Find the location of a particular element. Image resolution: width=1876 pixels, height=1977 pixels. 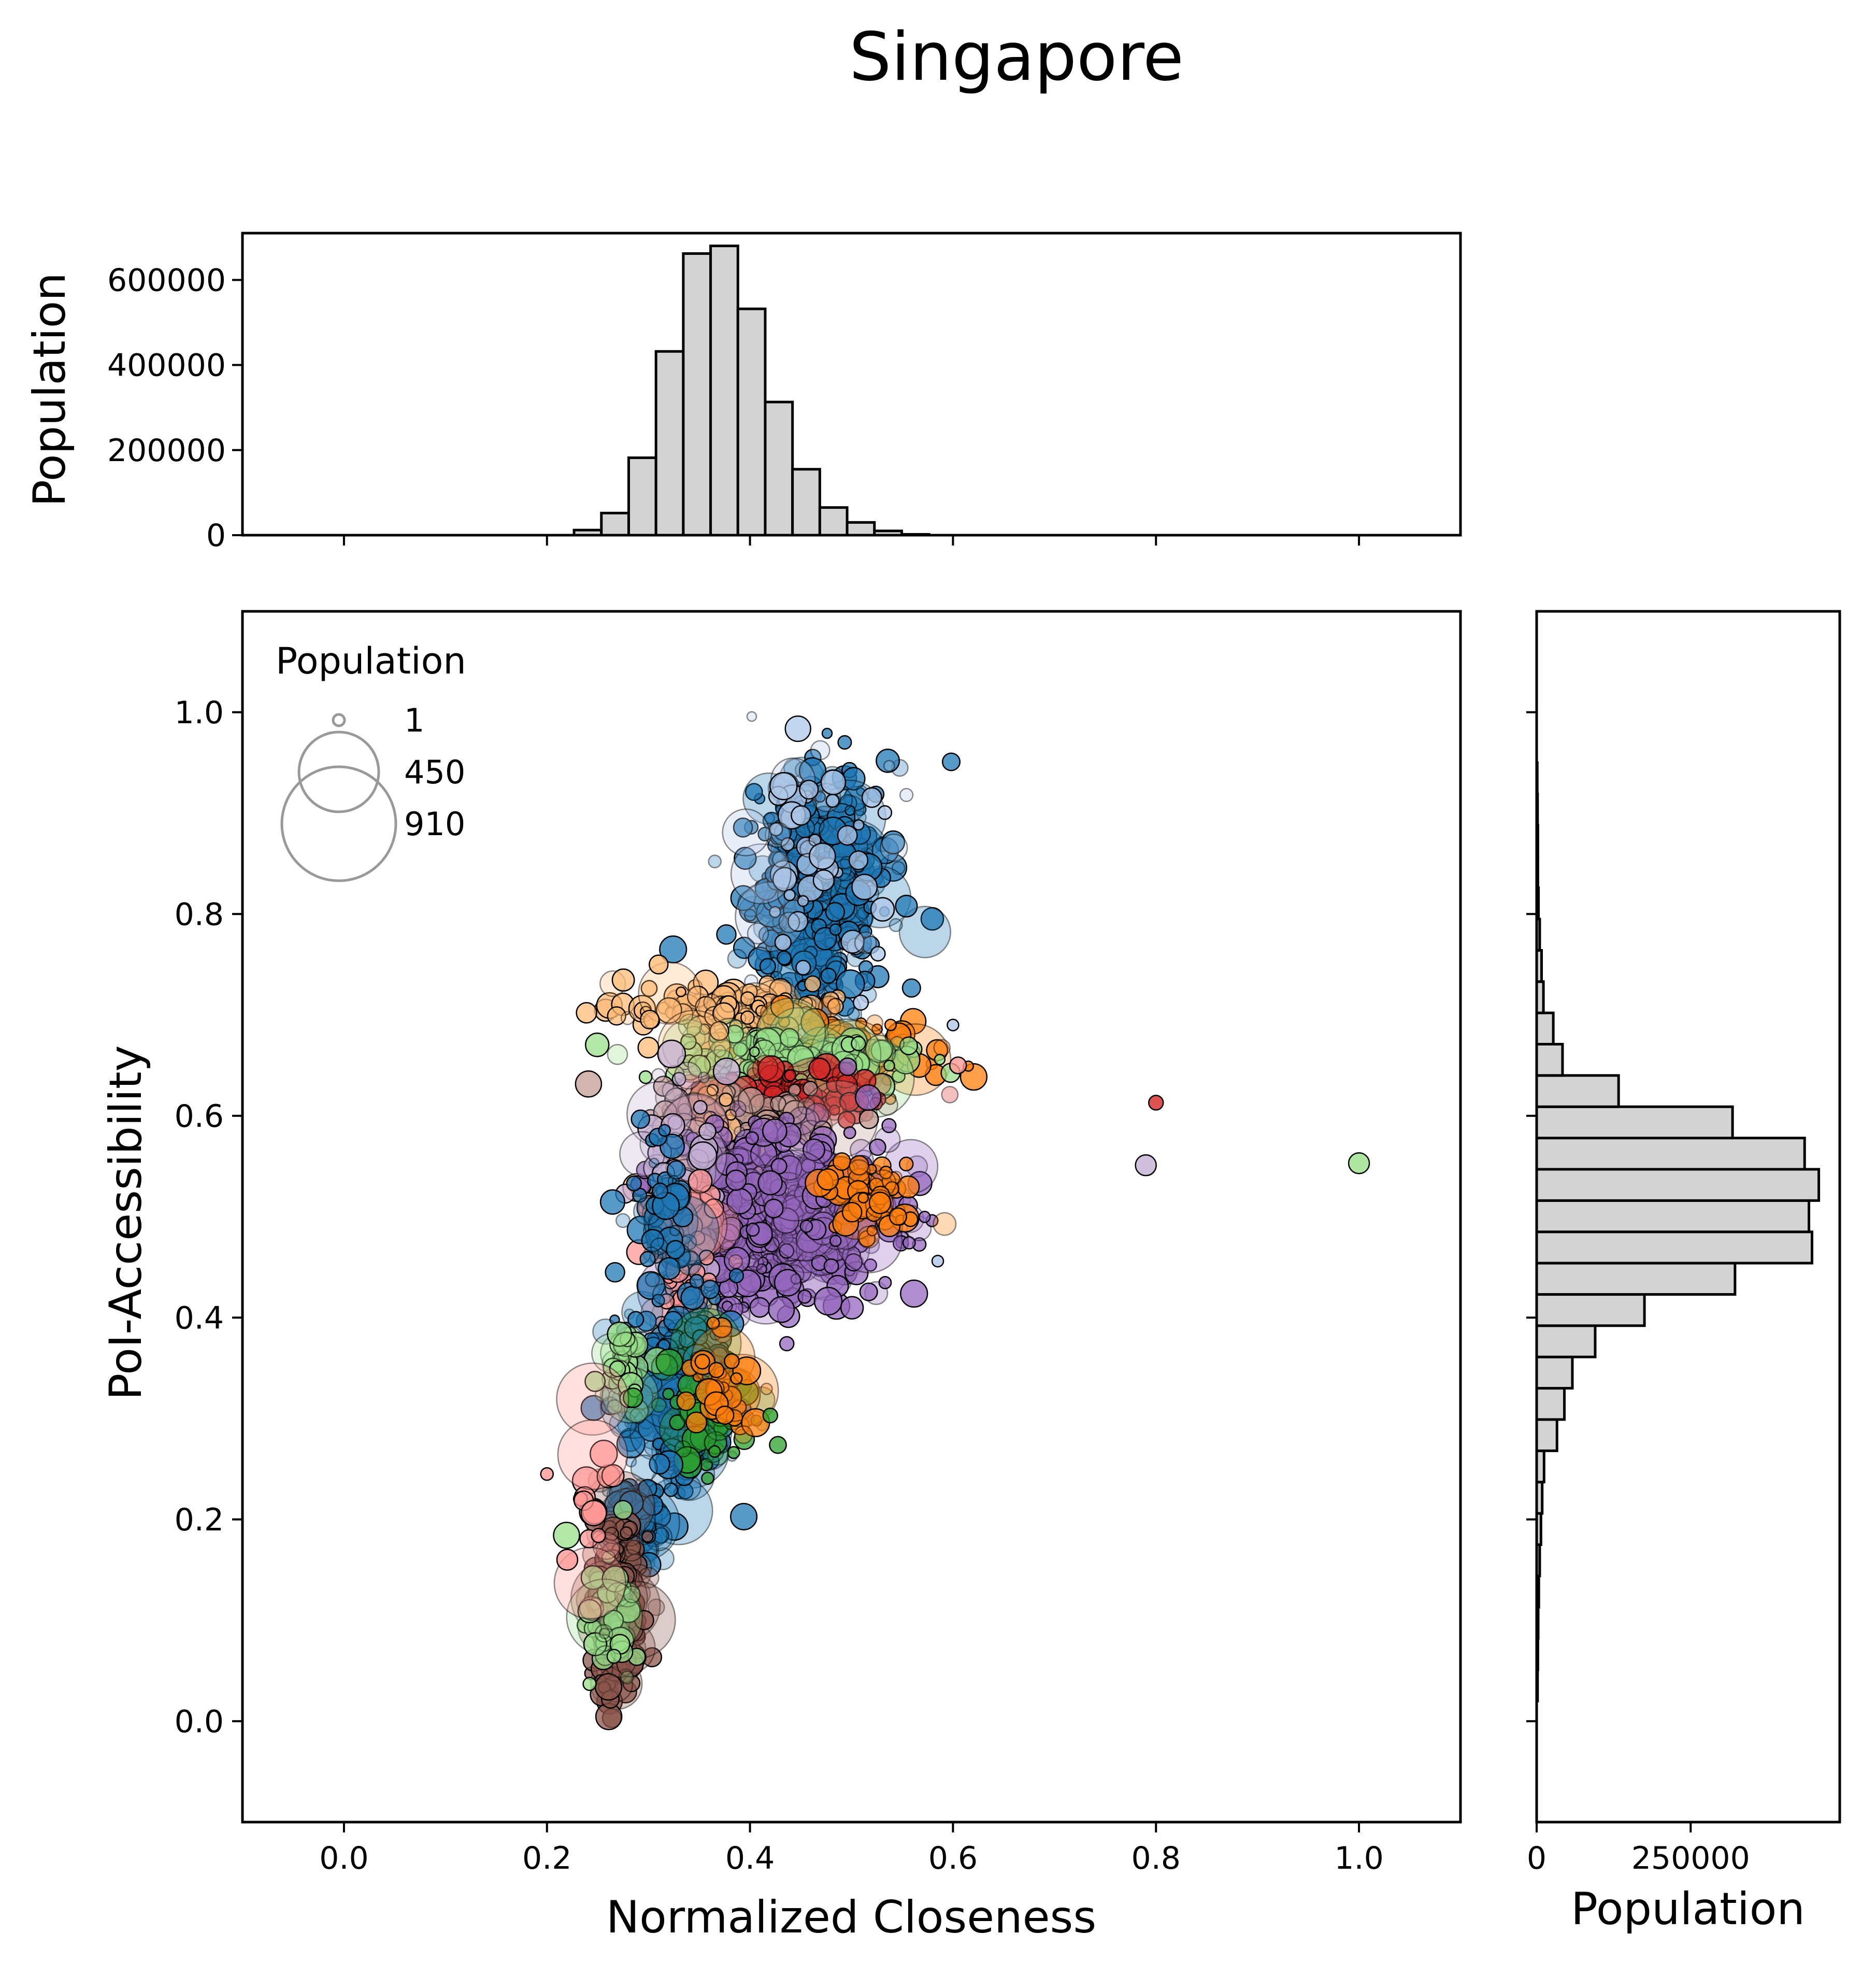

size-legend-label: 1 is located at coordinates (414, 720).